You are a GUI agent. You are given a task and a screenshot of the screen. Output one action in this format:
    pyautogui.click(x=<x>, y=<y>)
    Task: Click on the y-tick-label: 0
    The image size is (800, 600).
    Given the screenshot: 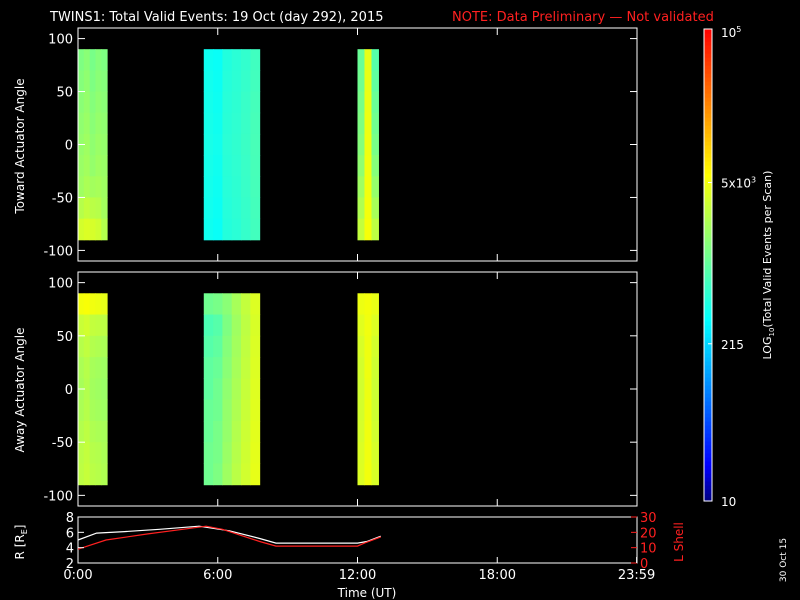 What is the action you would take?
    pyautogui.click(x=69, y=146)
    